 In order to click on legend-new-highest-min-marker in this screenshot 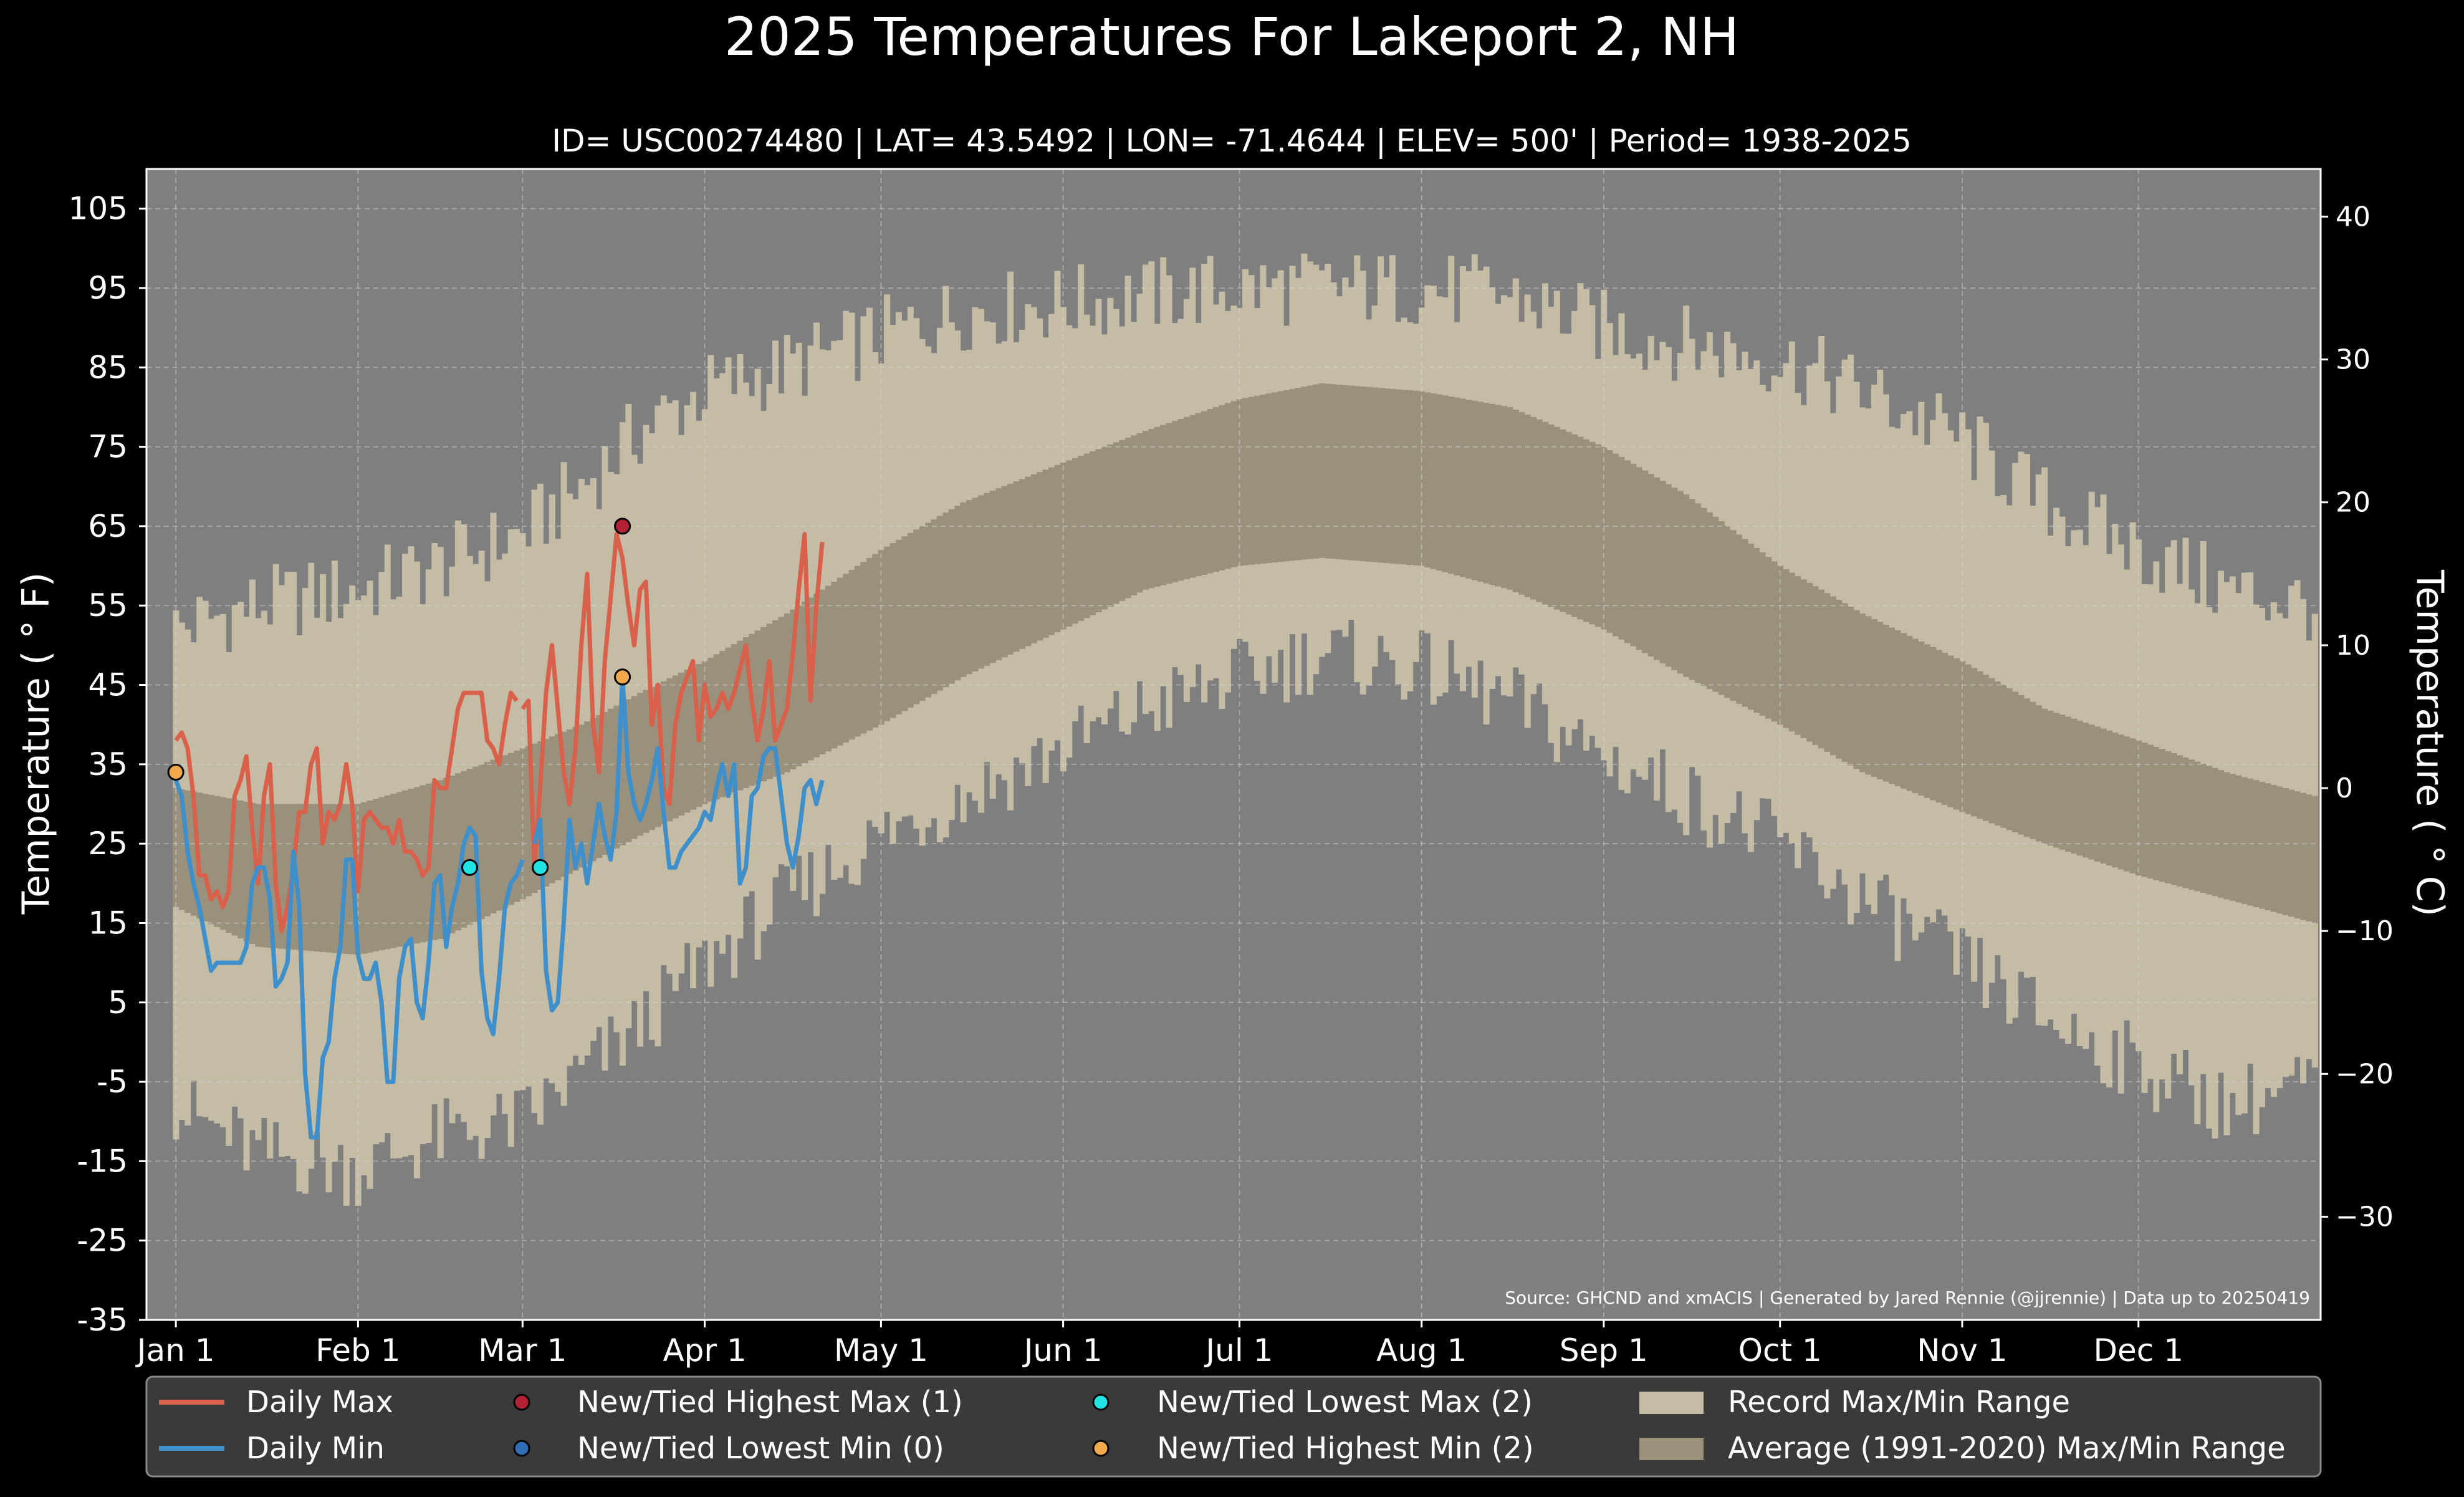, I will do `click(1101, 1448)`.